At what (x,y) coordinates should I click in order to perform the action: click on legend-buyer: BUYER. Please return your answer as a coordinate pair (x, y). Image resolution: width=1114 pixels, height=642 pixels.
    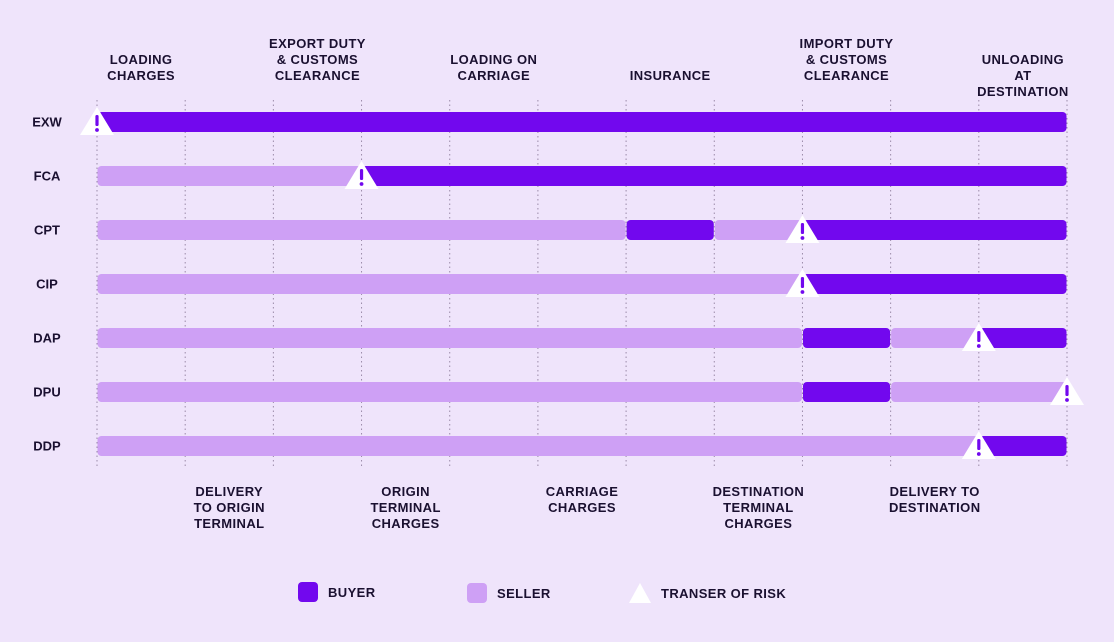
    Looking at the image, I should click on (337, 592).